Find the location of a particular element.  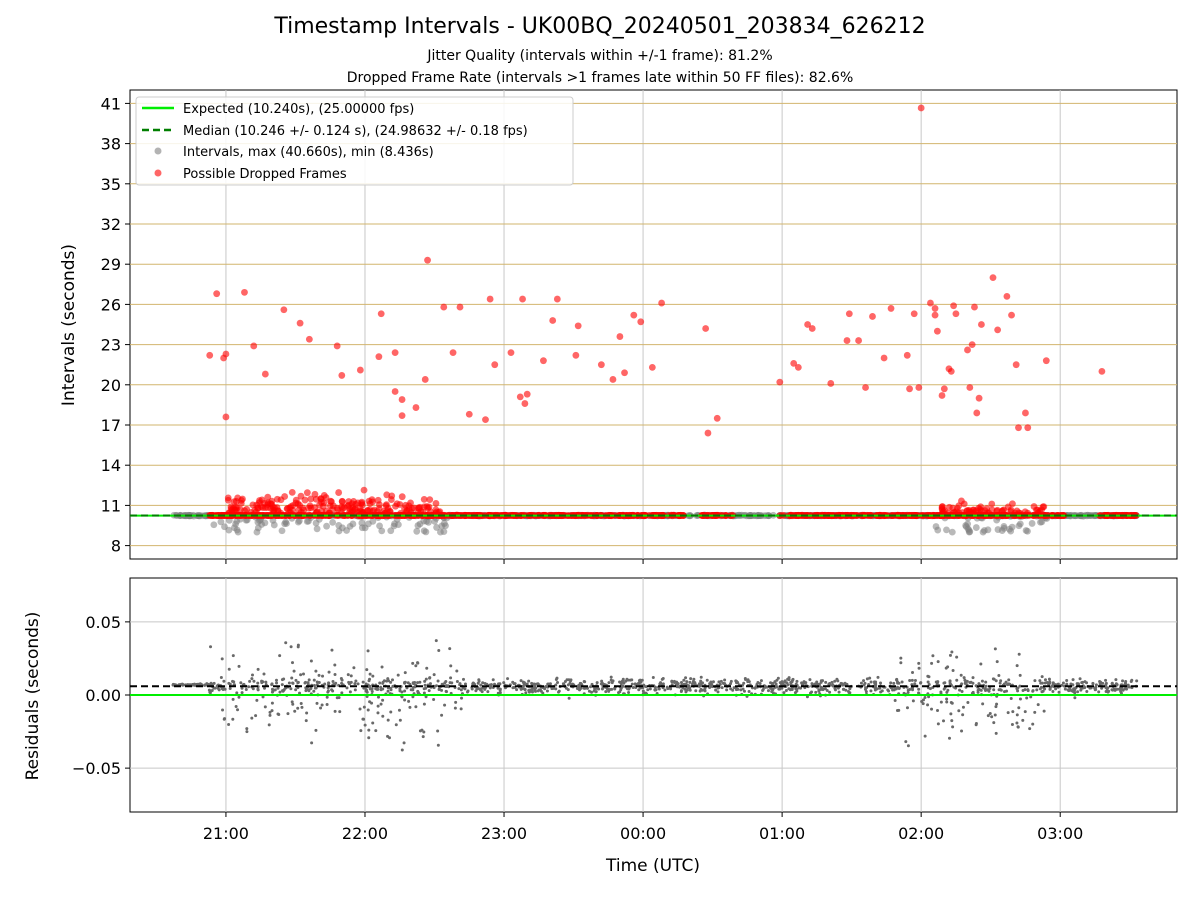

intervals-ytick-label: 29 is located at coordinates (111, 264).